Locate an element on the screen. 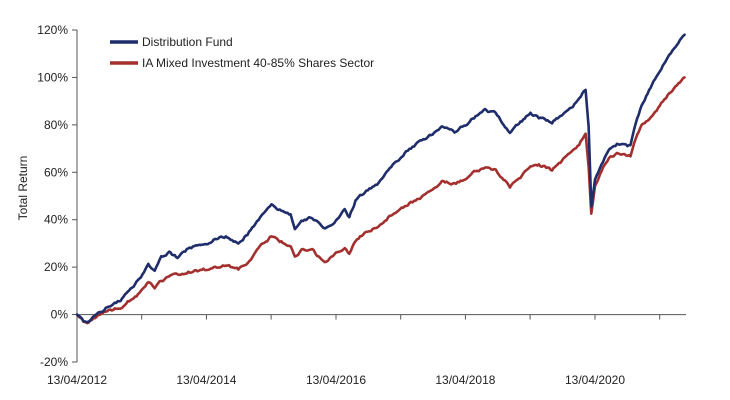  legend-label: IA Mixed Investment 40-85% Shares Sector is located at coordinates (258, 63).